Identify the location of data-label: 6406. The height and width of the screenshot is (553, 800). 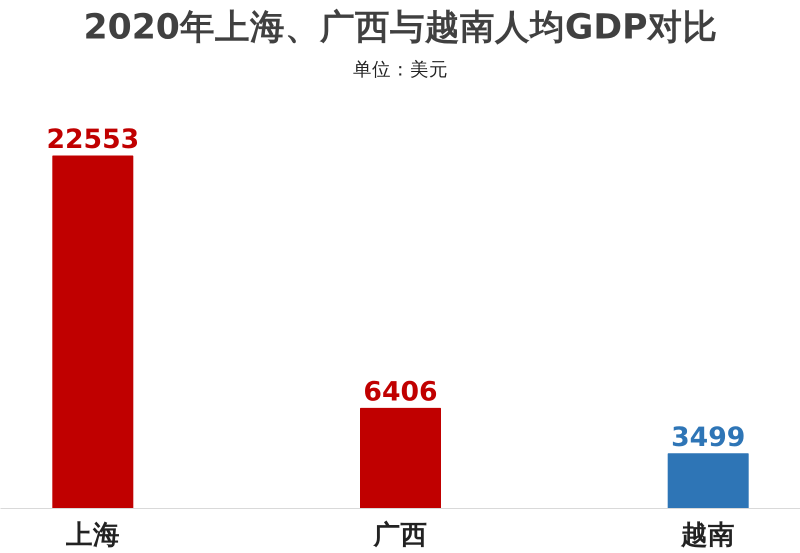
(400, 392).